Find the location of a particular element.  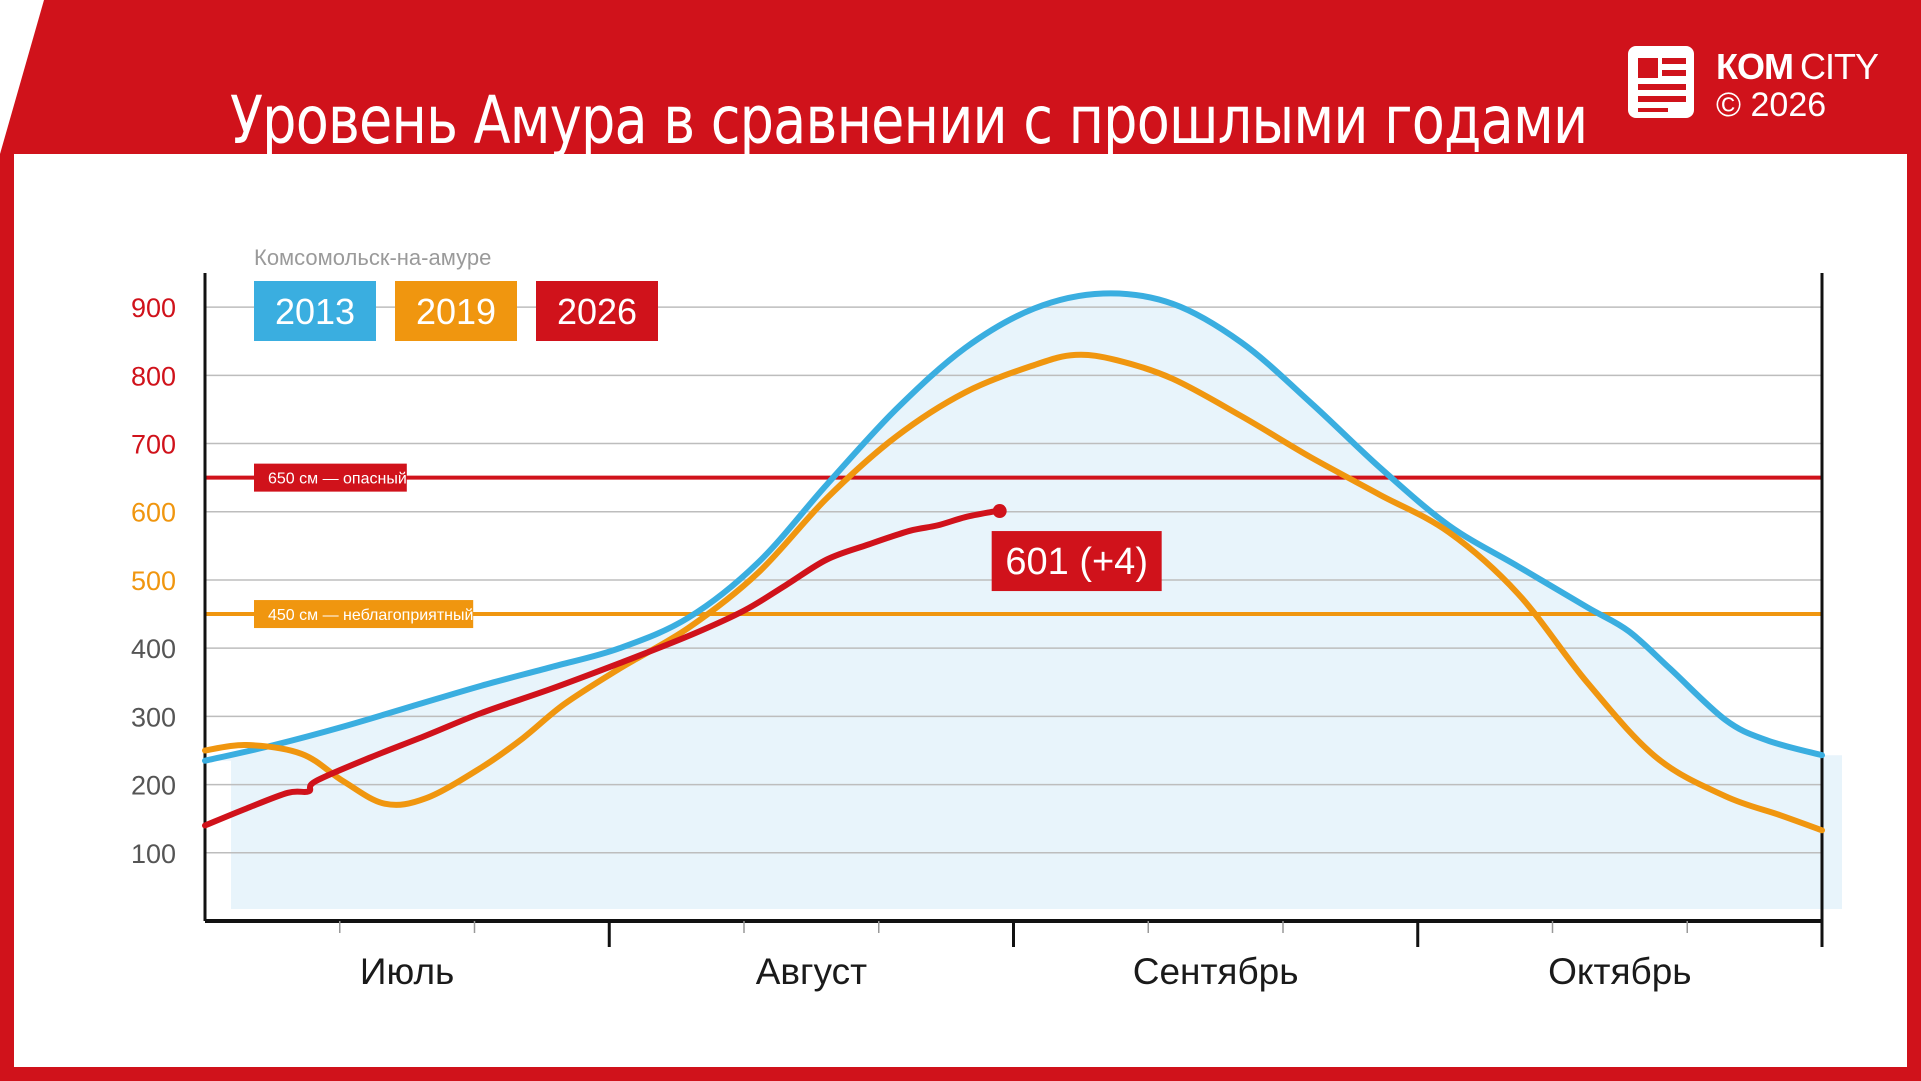

threshold-label: 450 см — неблагоприятный is located at coordinates (370, 615).